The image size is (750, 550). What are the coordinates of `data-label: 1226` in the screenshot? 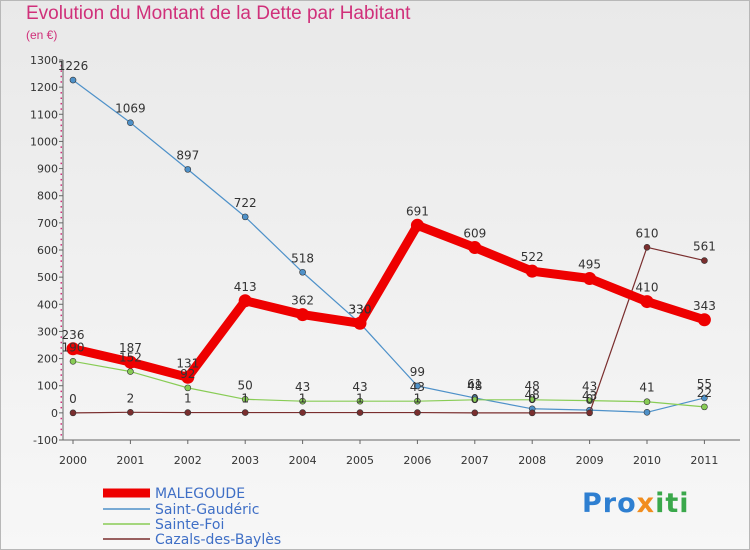 It's located at (73, 66).